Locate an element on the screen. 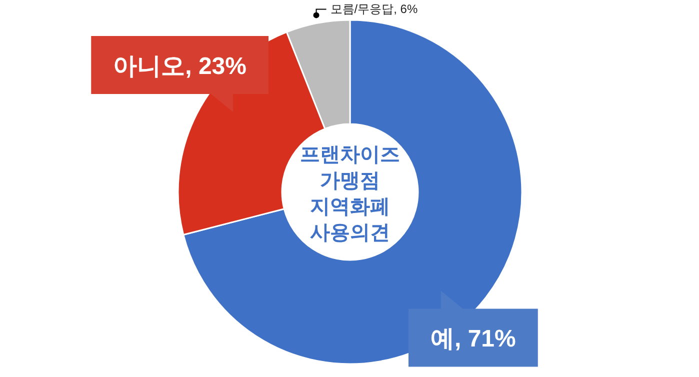 The image size is (699, 377). slice-label: 아니오, 23% is located at coordinates (179, 66).